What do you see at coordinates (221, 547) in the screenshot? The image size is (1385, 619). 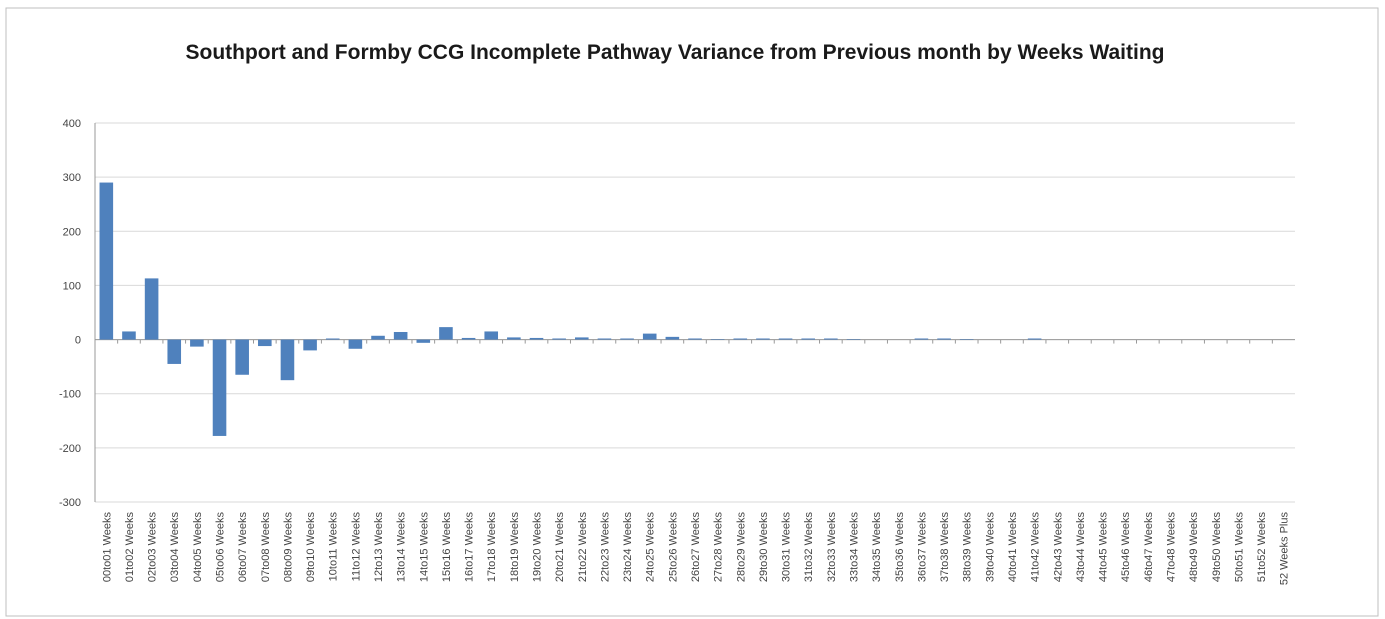 I see `x-tick-label: 05to06 Weeks` at bounding box center [221, 547].